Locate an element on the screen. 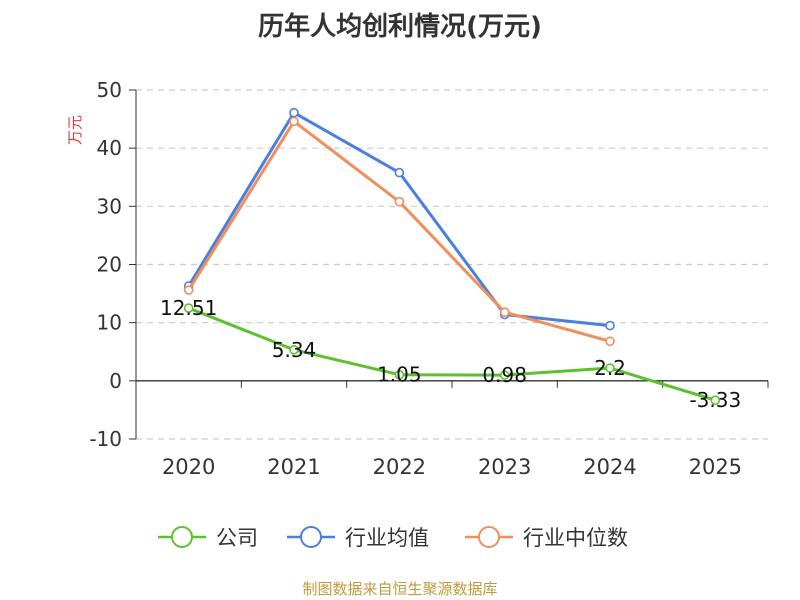 Image resolution: width=800 pixels, height=600 pixels. y-axis-label: 万元 is located at coordinates (75, 130).